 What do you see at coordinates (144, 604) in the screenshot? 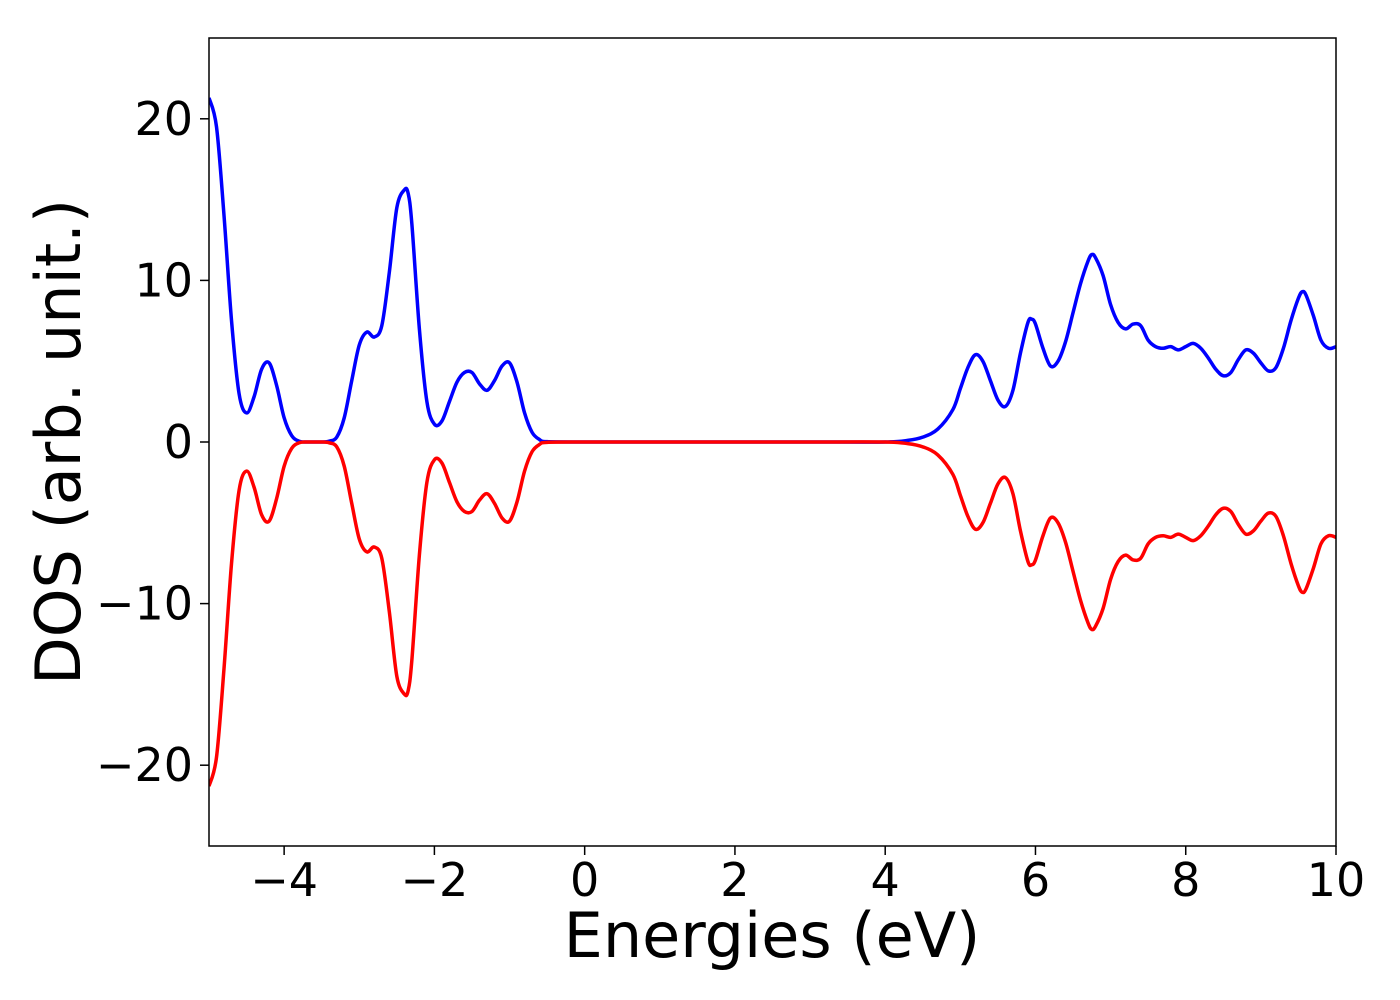
I see `y-tick-label: −10` at bounding box center [144, 604].